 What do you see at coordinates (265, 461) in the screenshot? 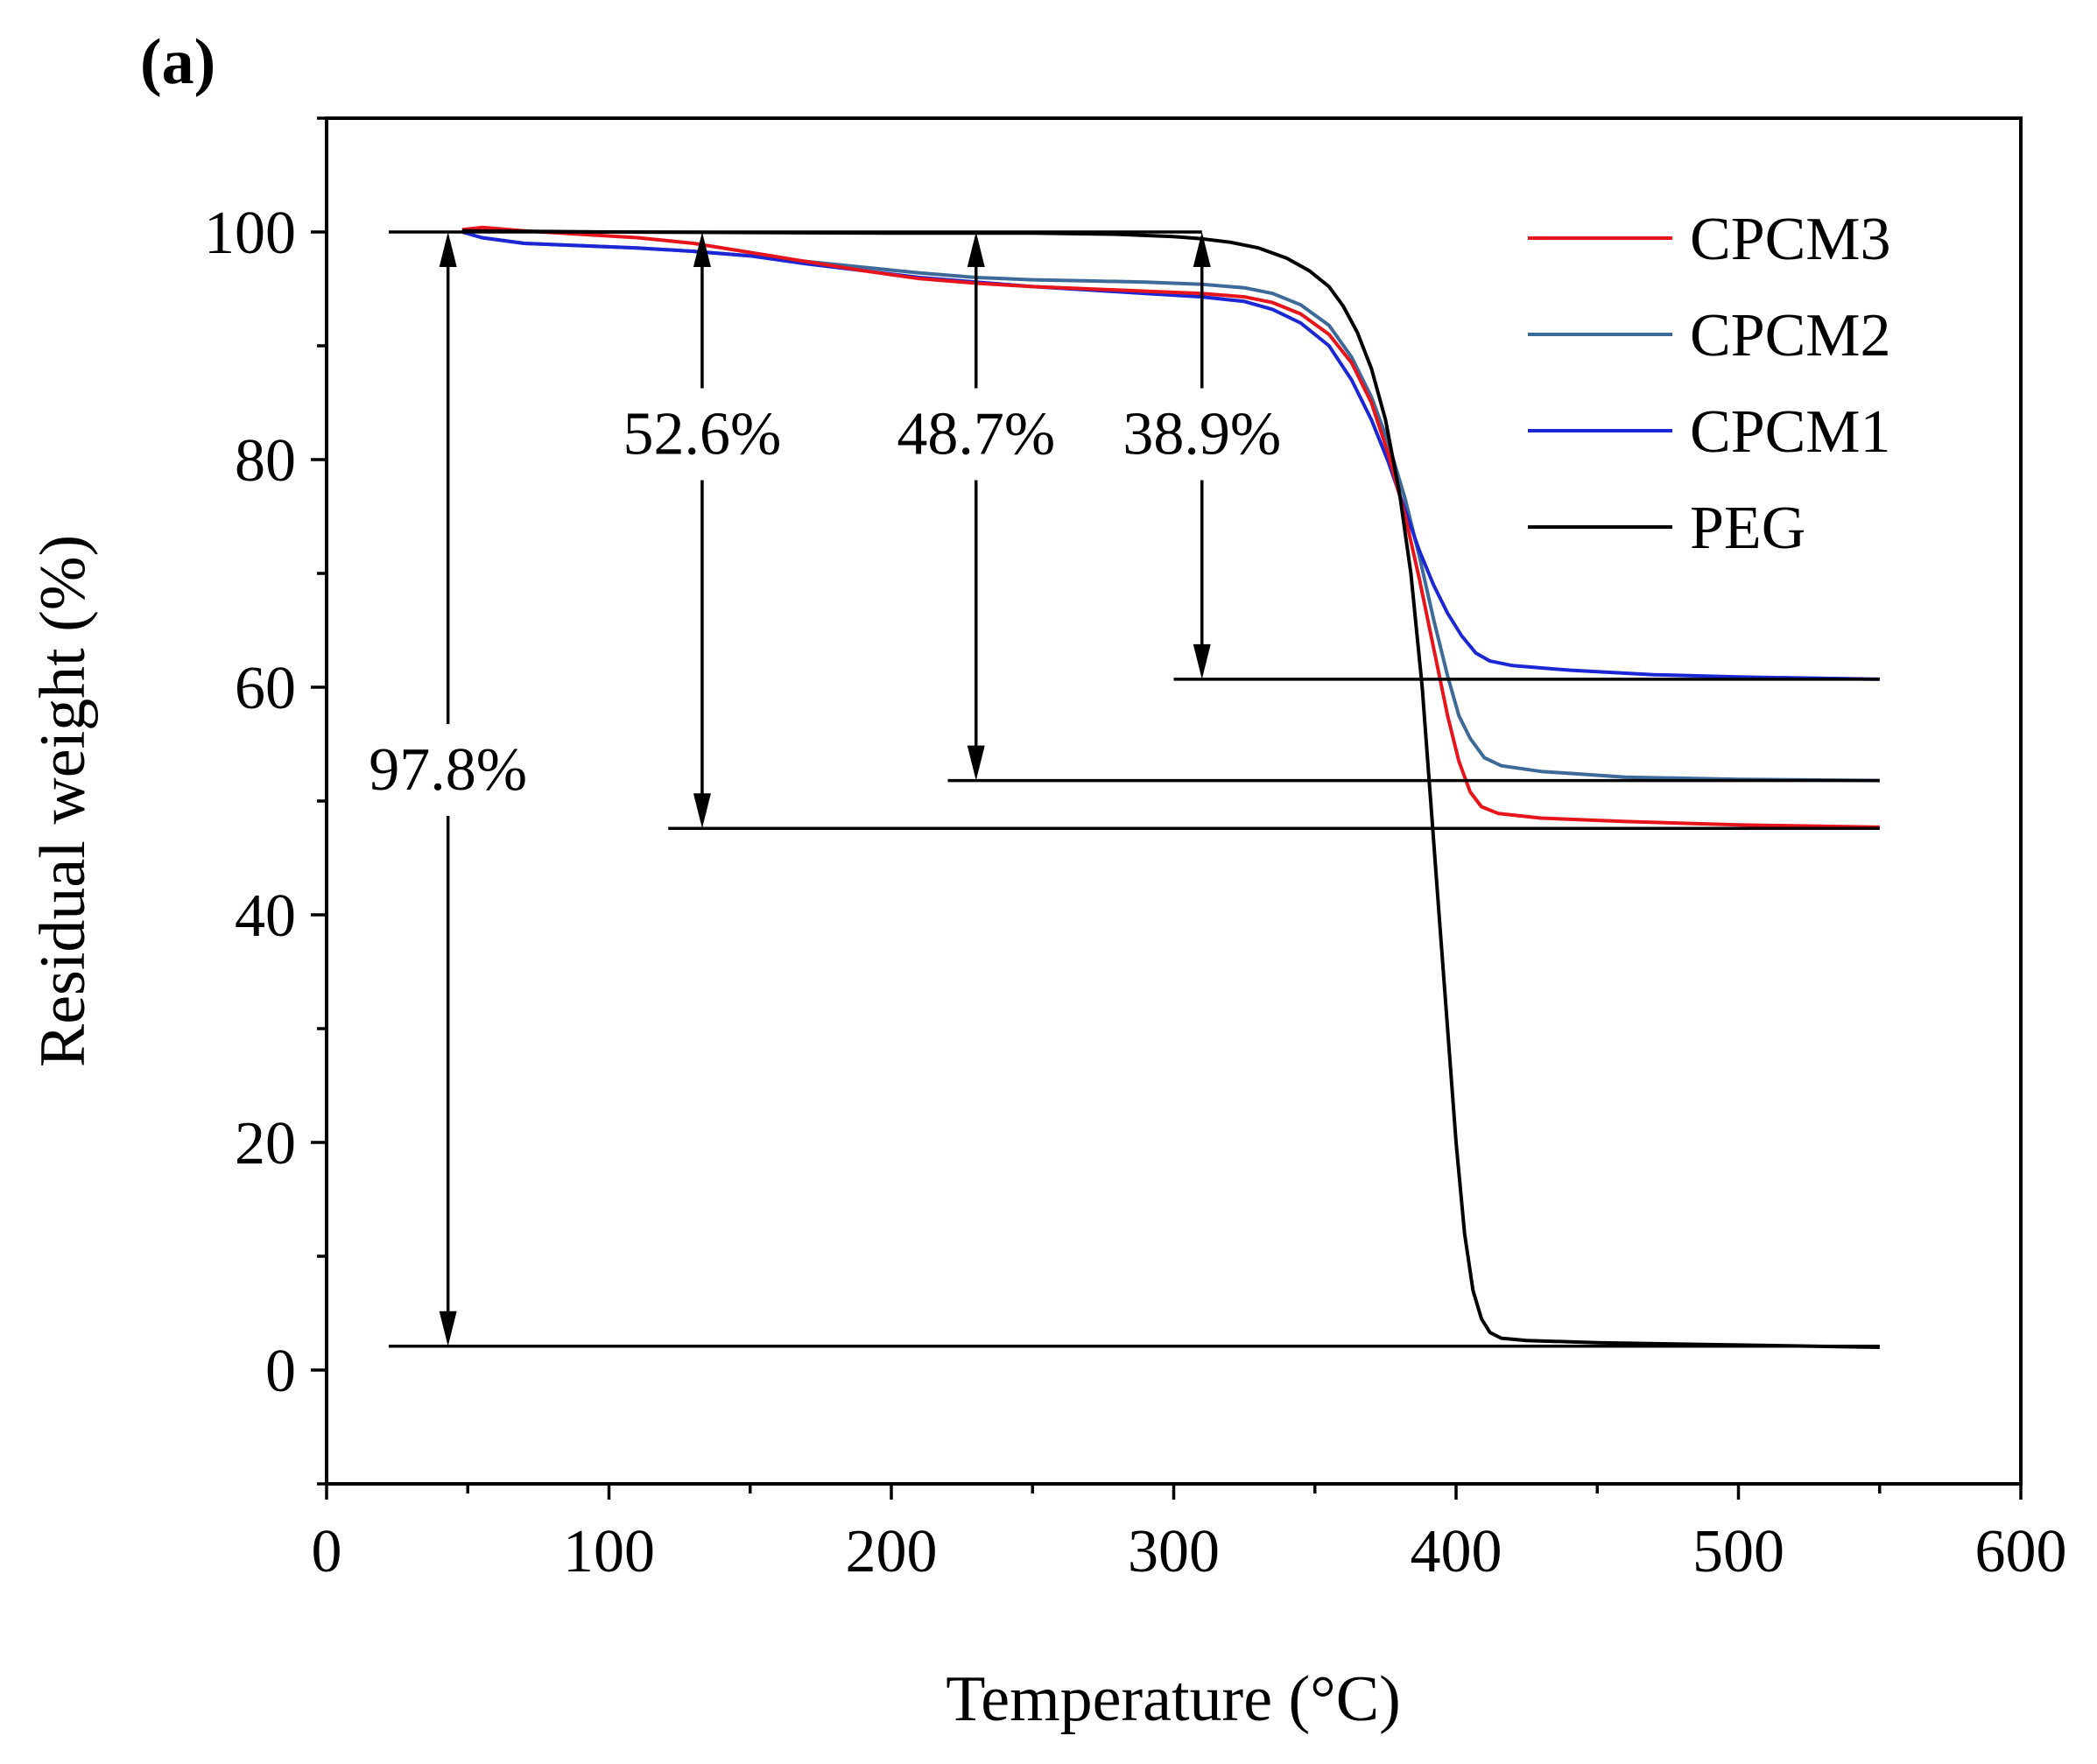
I see `y-tick-label: 80` at bounding box center [265, 461].